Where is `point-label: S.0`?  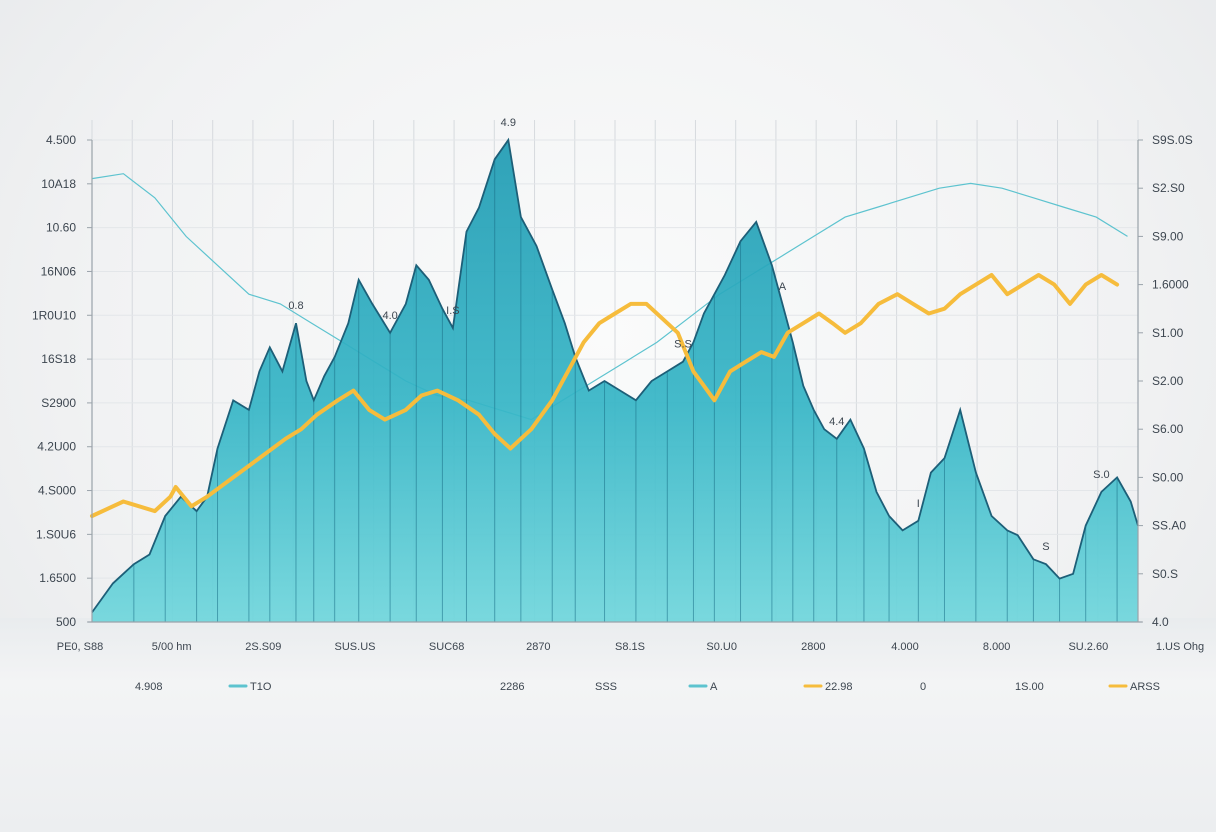 point-label: S.0 is located at coordinates (1101, 475).